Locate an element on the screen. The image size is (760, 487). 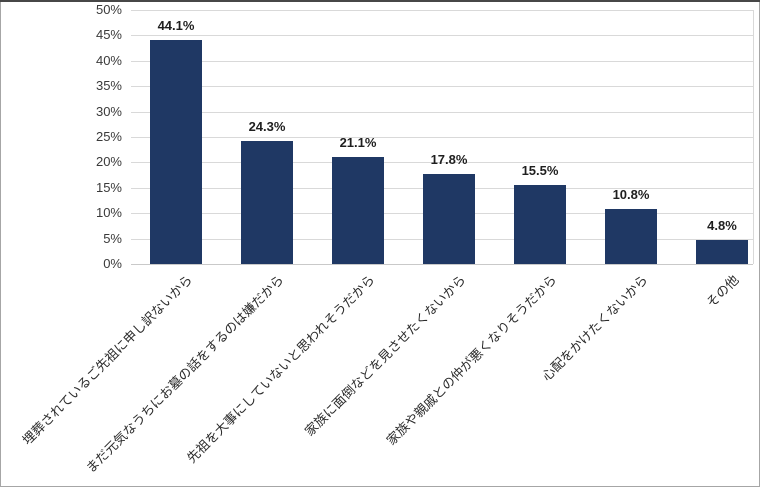
y-axis-tick-label: 25% is located at coordinates (108, 136).